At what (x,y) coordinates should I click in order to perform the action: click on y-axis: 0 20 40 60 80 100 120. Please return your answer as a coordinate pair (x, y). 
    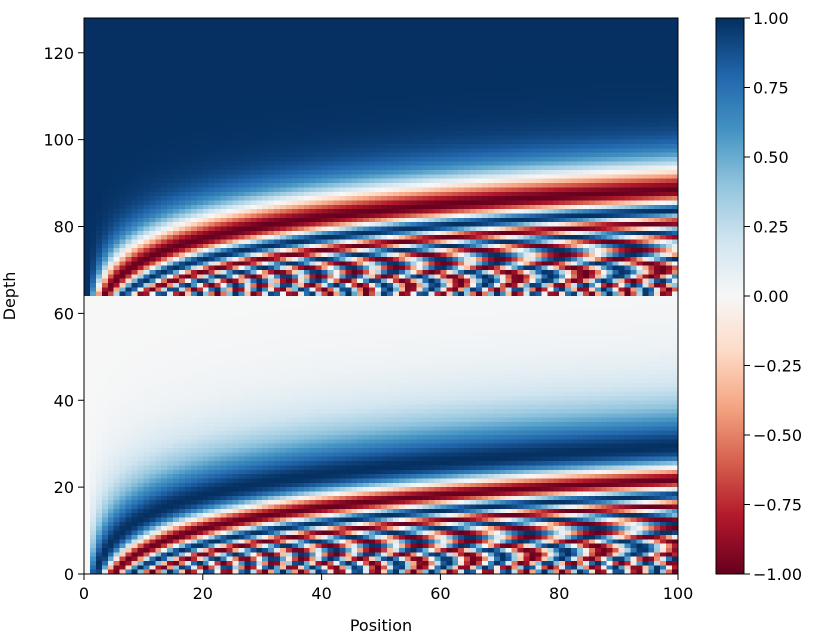
    Looking at the image, I should click on (63, 314).